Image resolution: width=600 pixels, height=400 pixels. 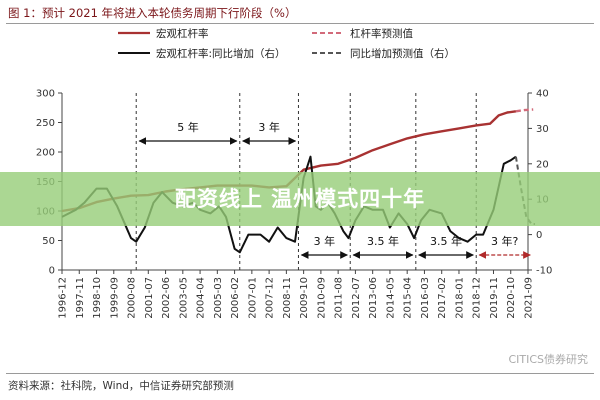 I want to click on x-tick-label-19: 2014-05, so click(x=390, y=298).